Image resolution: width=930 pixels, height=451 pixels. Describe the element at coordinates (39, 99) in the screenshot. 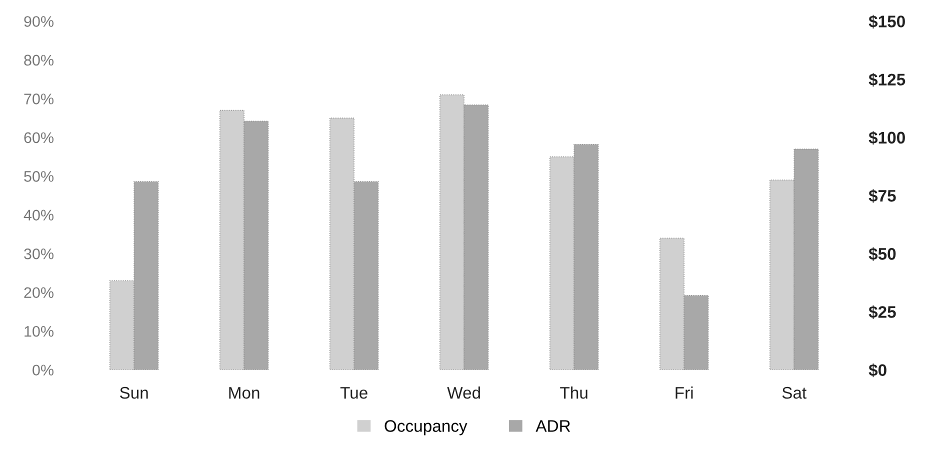

I see `y-tick-label: 70%` at that location.